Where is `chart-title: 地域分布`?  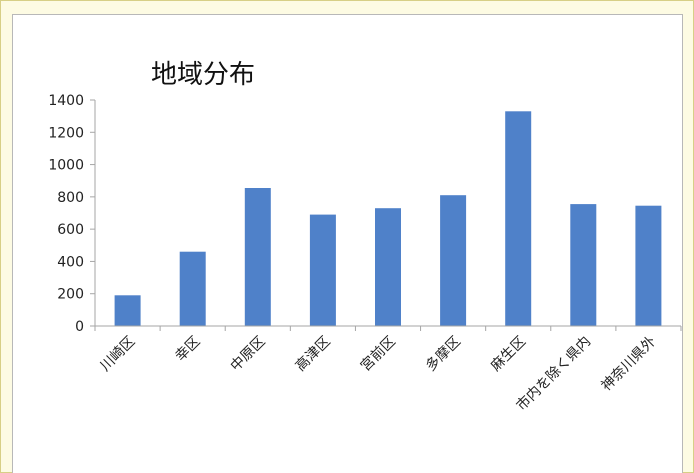
chart-title: 地域分布 is located at coordinates (203, 75).